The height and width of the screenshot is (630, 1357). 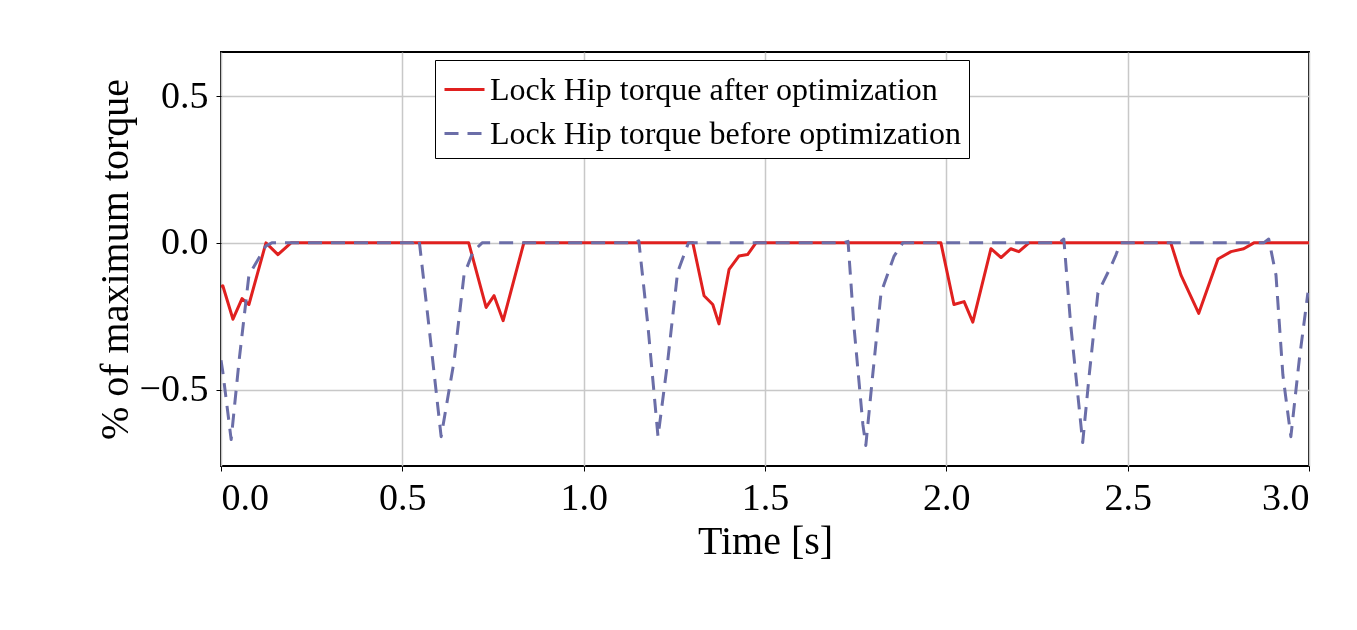 What do you see at coordinates (174, 388) in the screenshot?
I see `y-tick-label: −0.5` at bounding box center [174, 388].